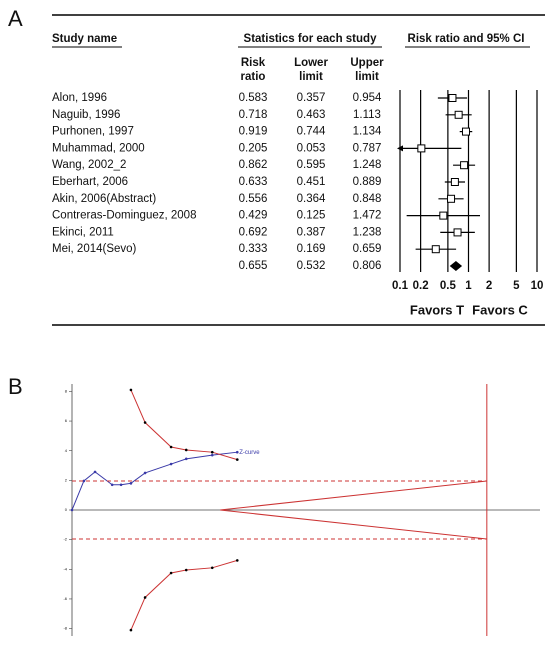  What do you see at coordinates (98, 148) in the screenshot?
I see `study-name: Muhammad, 2000` at bounding box center [98, 148].